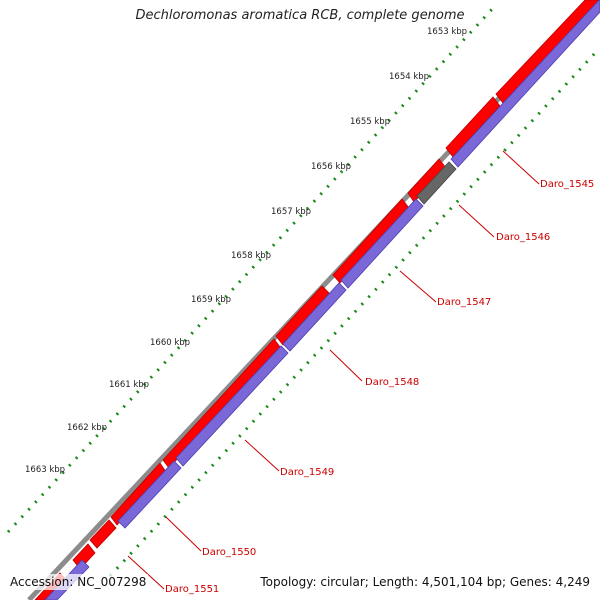  I want to click on accession-label: Accession: NC_007298, so click(78, 582).